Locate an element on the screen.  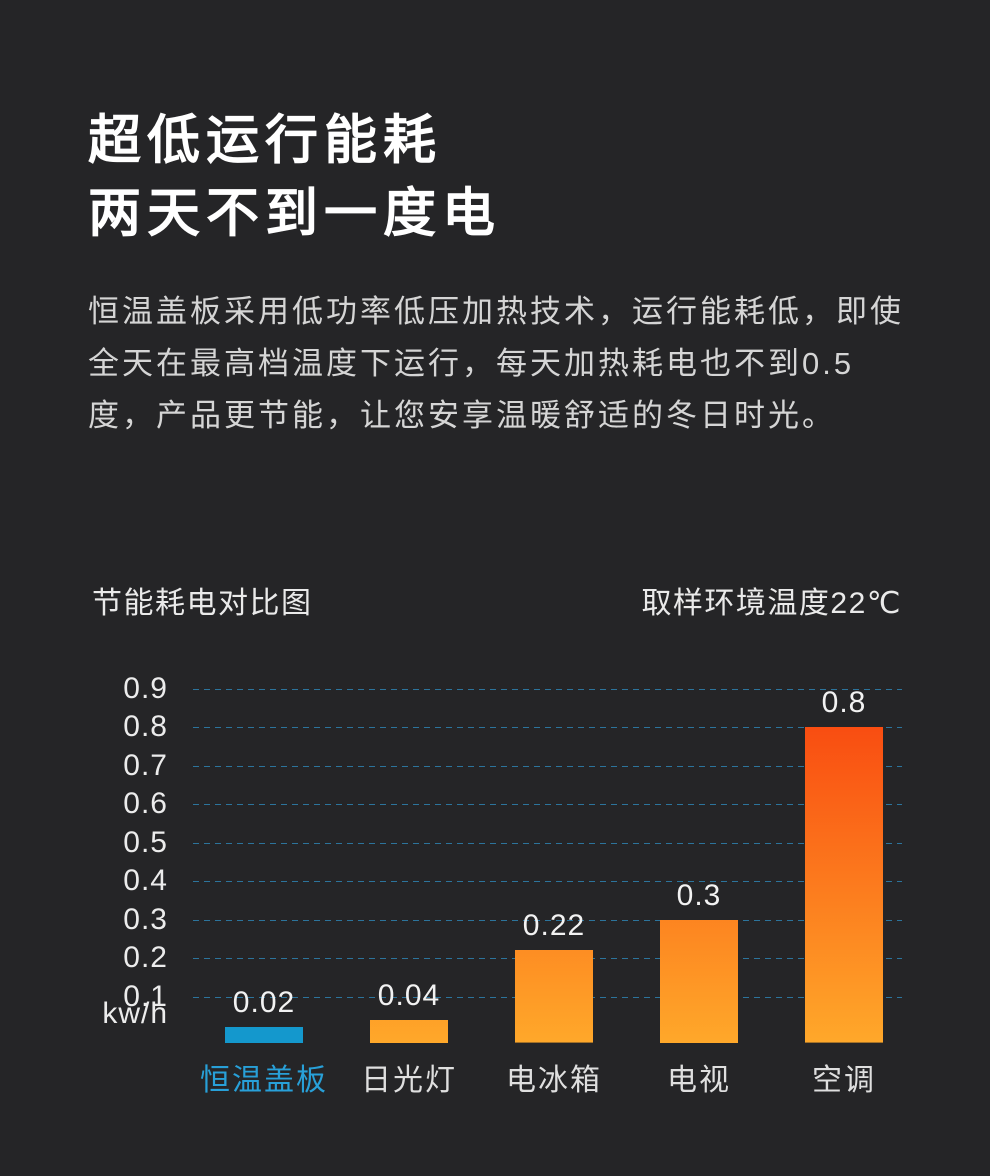
bar-value-label: 0.02 is located at coordinates (264, 1003).